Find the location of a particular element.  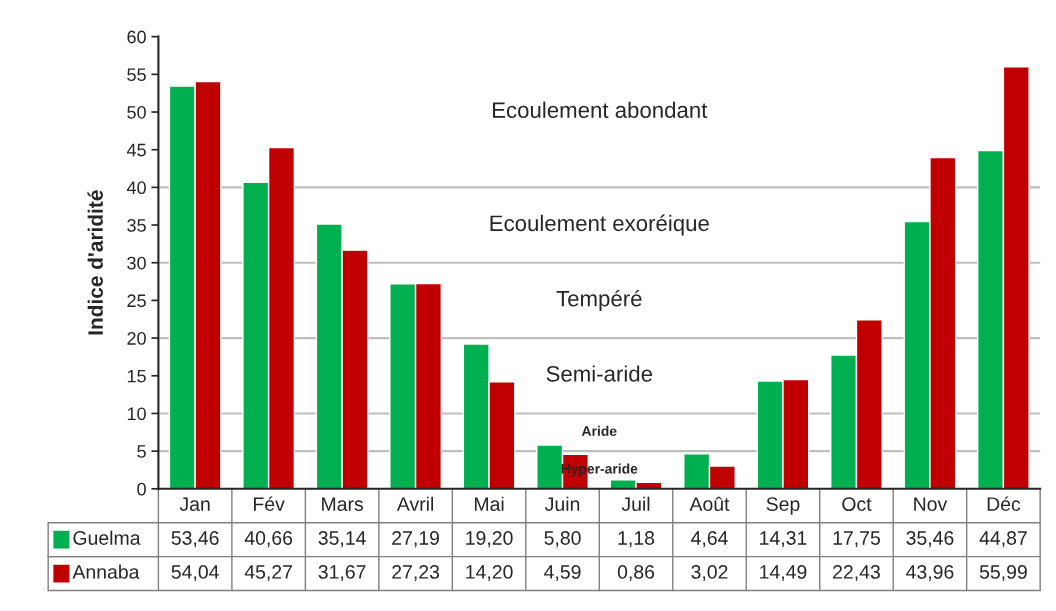

y-tick-label: 10 is located at coordinates (136, 414).